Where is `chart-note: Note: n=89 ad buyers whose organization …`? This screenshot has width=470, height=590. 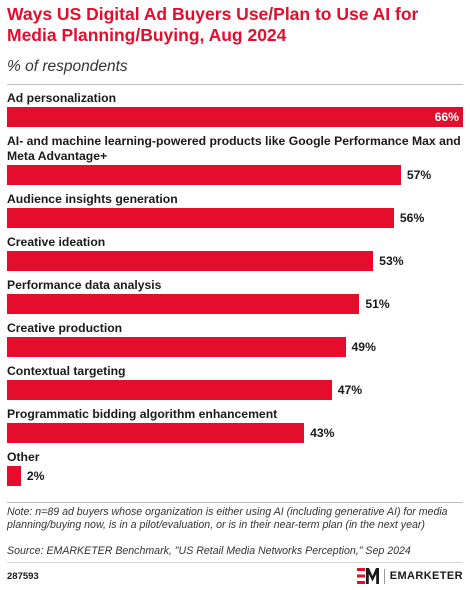
chart-note: Note: n=89 ad buyers whose organization … is located at coordinates (227, 518).